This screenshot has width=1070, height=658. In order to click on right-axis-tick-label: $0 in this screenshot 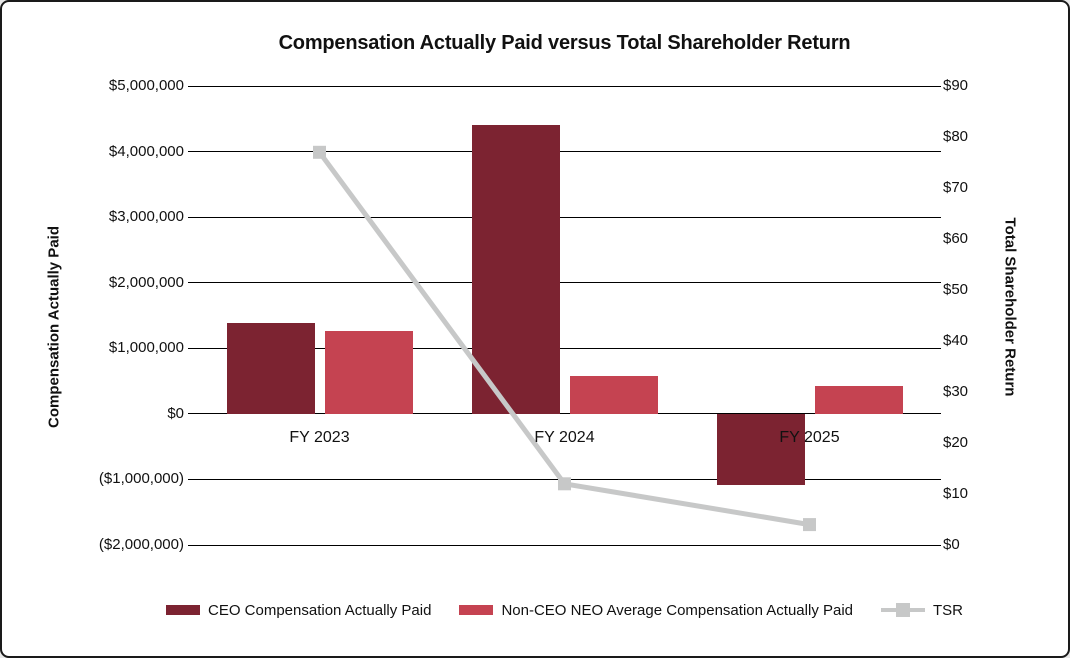, I will do `click(951, 544)`.